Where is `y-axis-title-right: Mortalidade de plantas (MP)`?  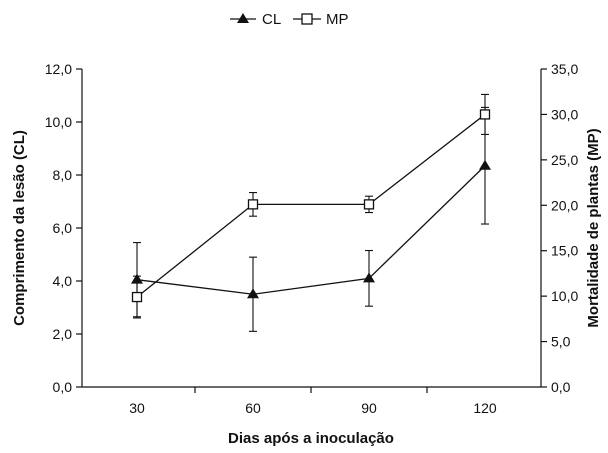
y-axis-title-right: Mortalidade de plantas (MP) is located at coordinates (593, 227).